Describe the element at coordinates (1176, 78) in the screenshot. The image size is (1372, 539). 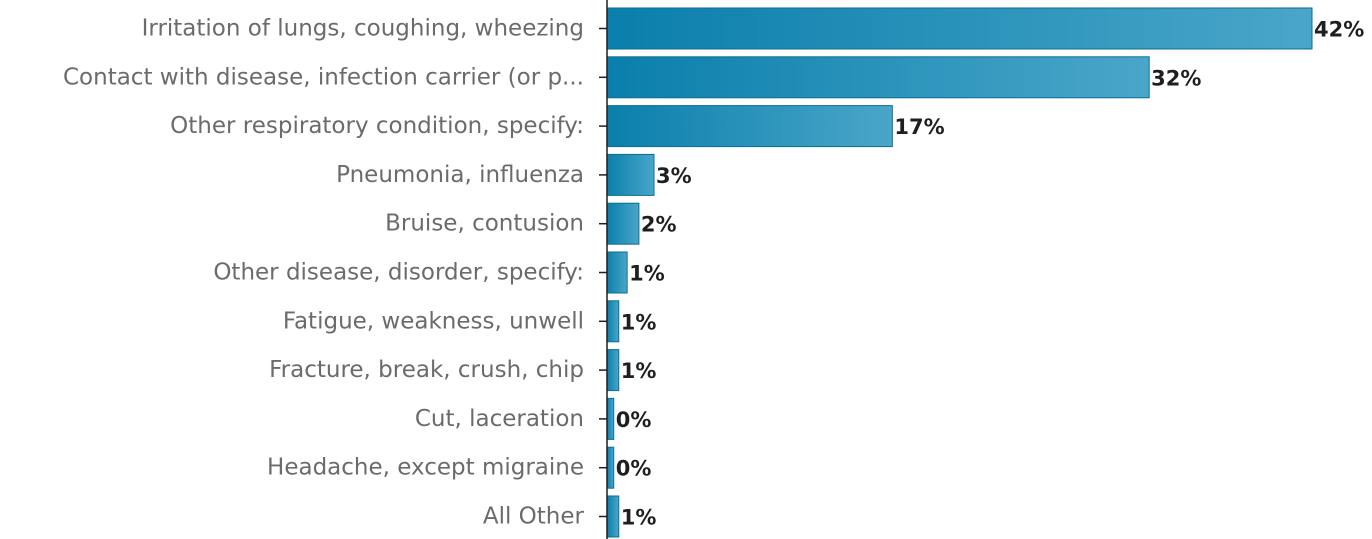
I see `data-label: 32%` at that location.